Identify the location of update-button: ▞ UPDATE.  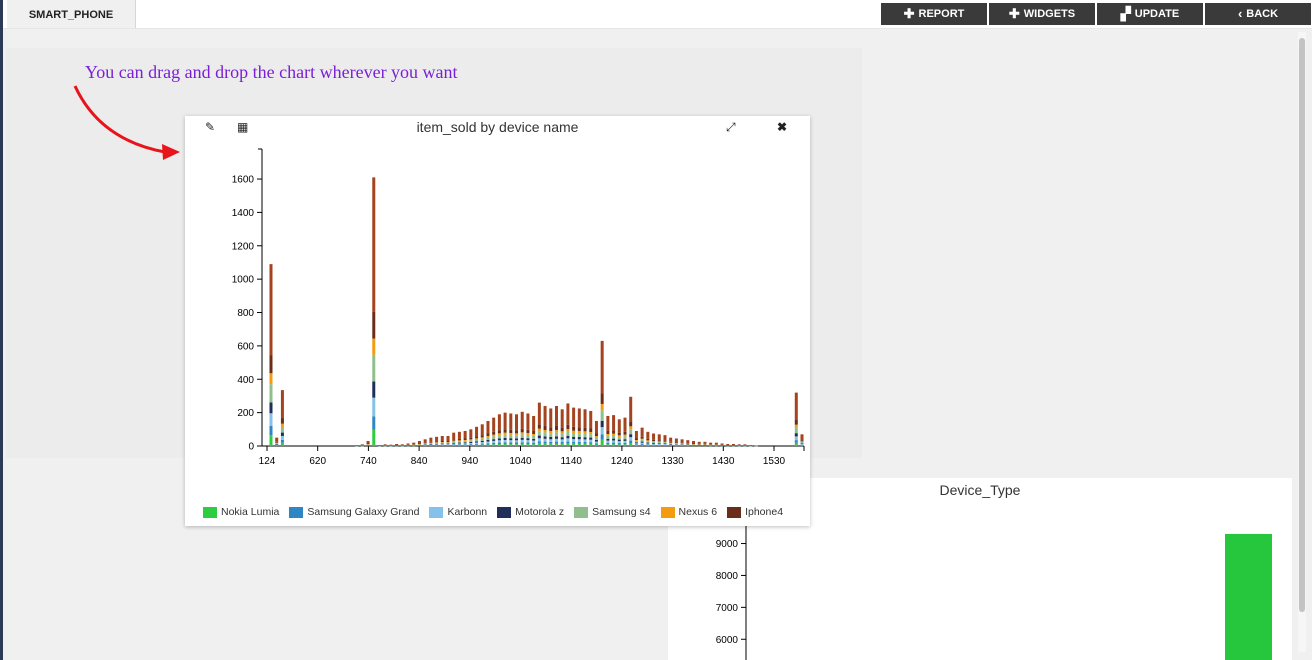
(1150, 14).